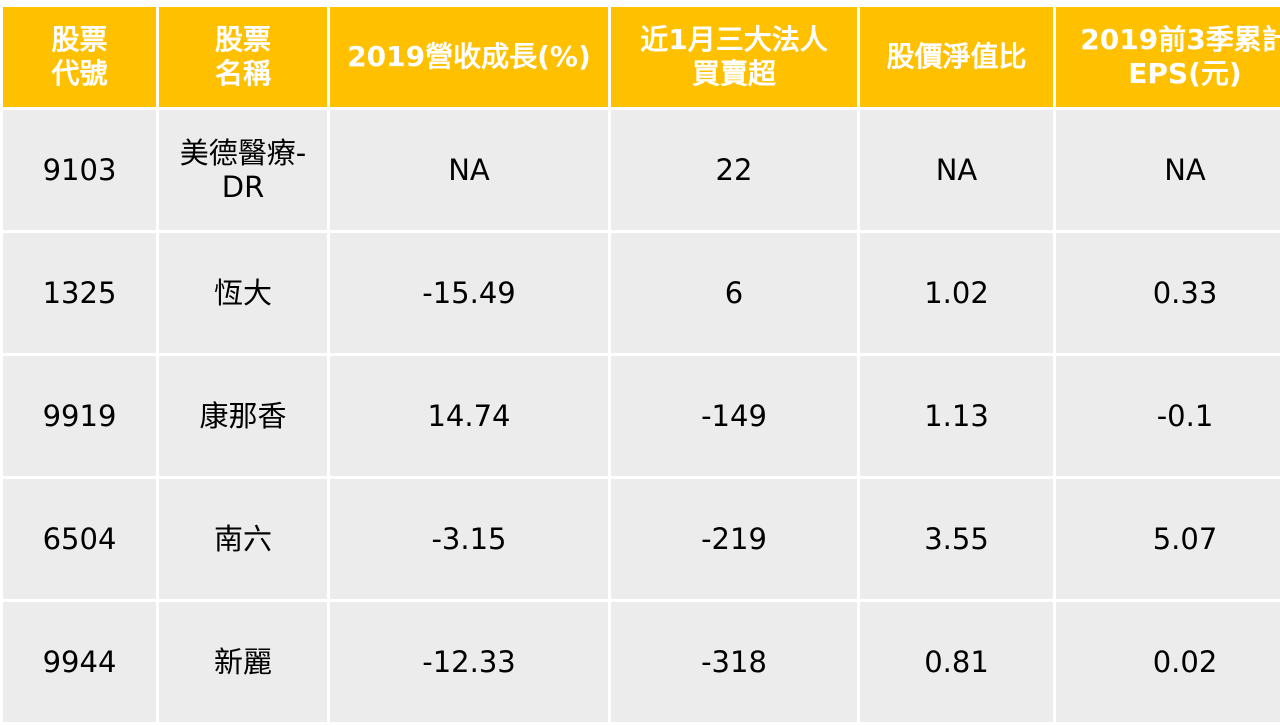  What do you see at coordinates (734, 416) in the screenshot?
I see `cell-institutional-net: -149` at bounding box center [734, 416].